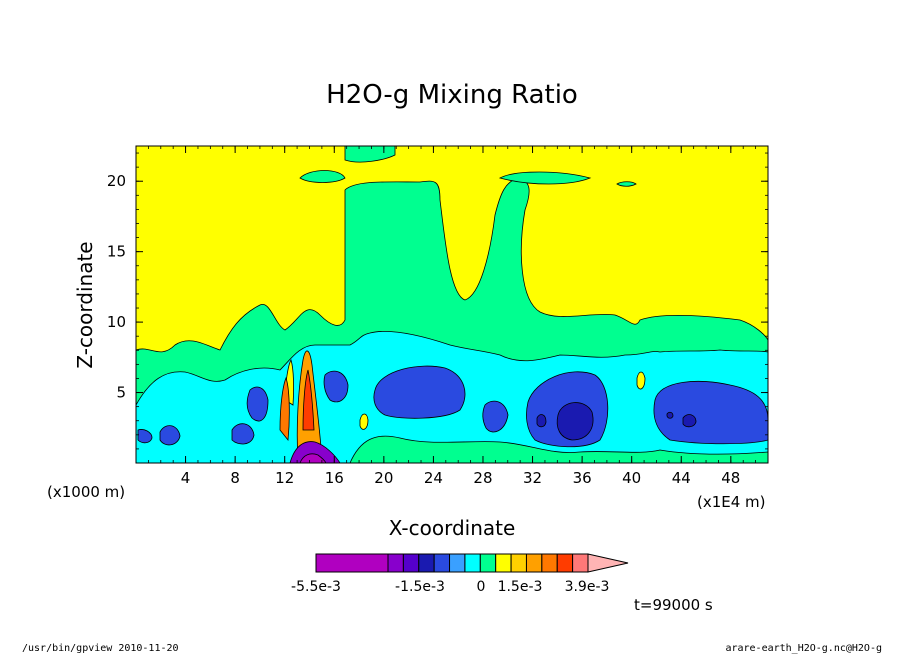 This screenshot has height=654, width=904. I want to click on y-tick-label: 15, so click(116, 252).